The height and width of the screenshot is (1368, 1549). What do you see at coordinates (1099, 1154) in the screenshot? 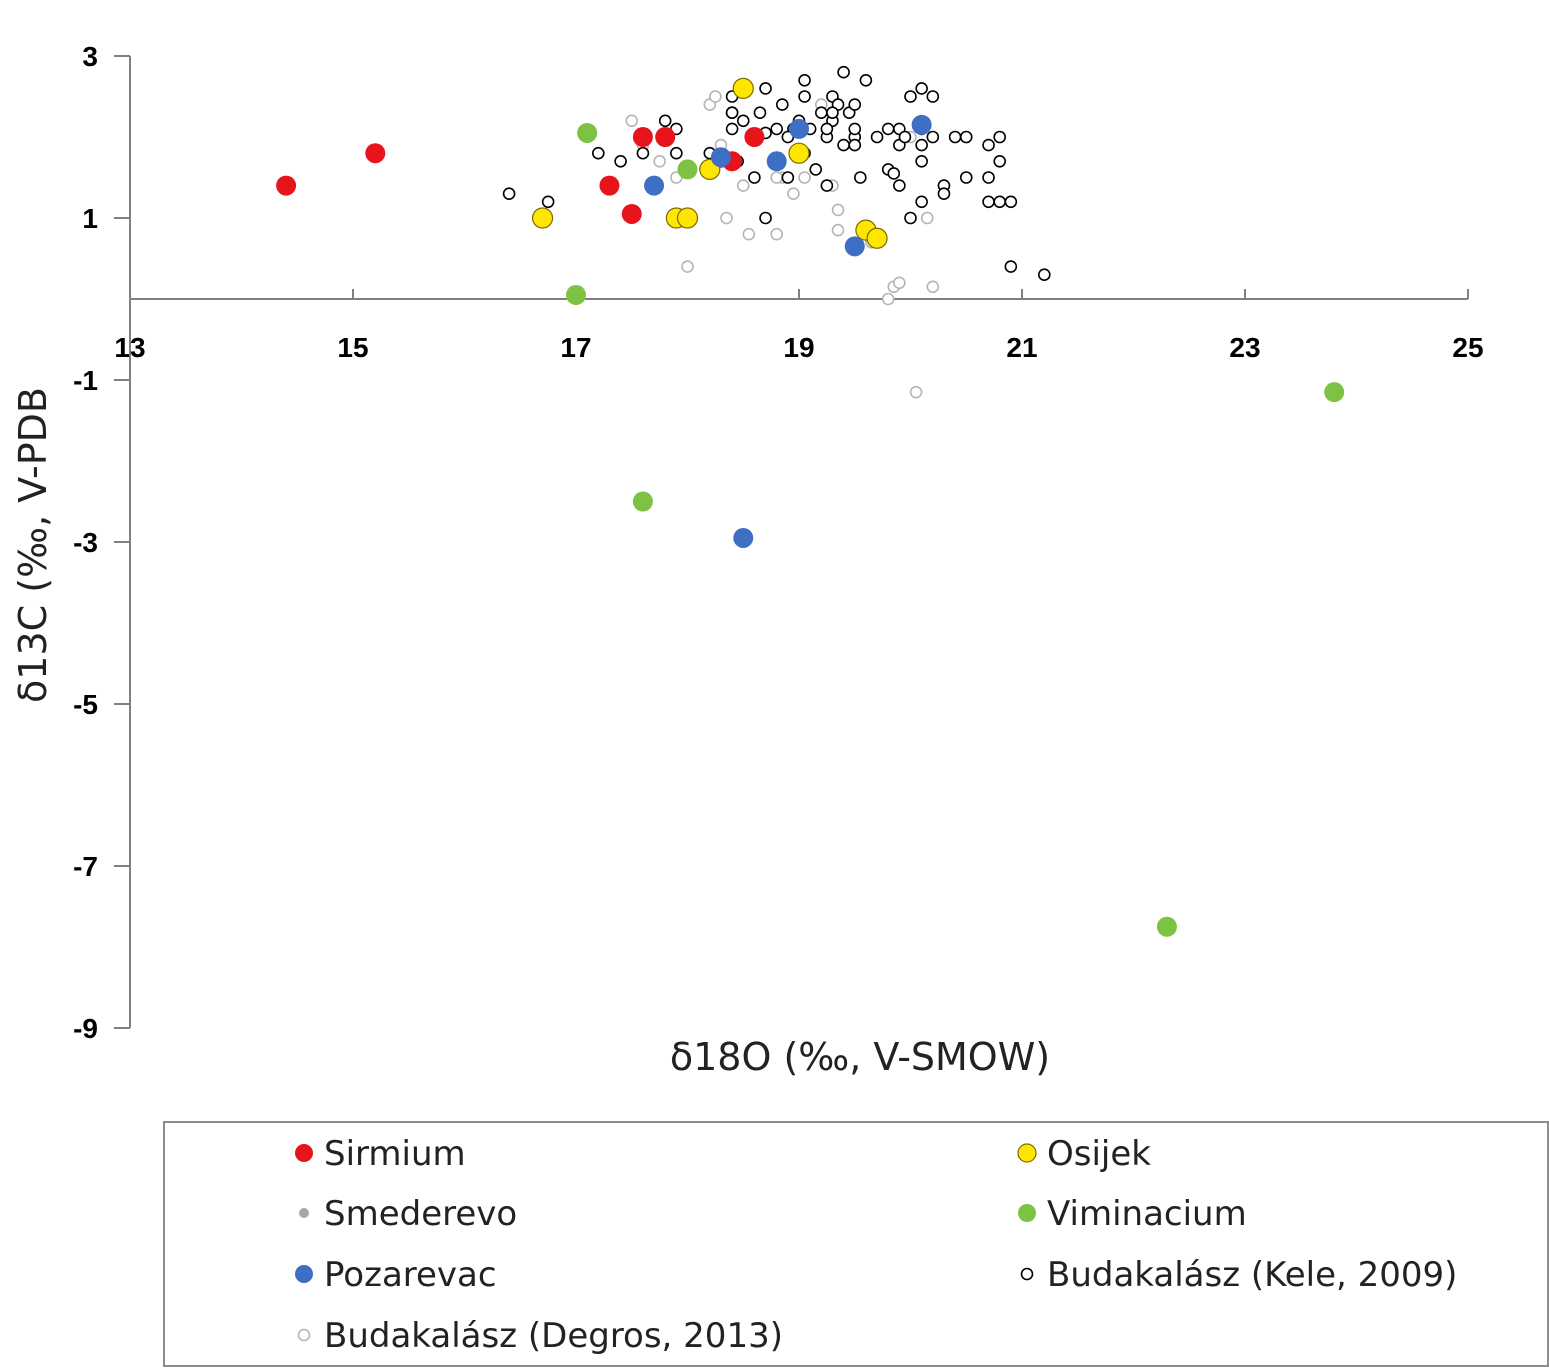
I see `legend-label: Osijek` at bounding box center [1099, 1154].